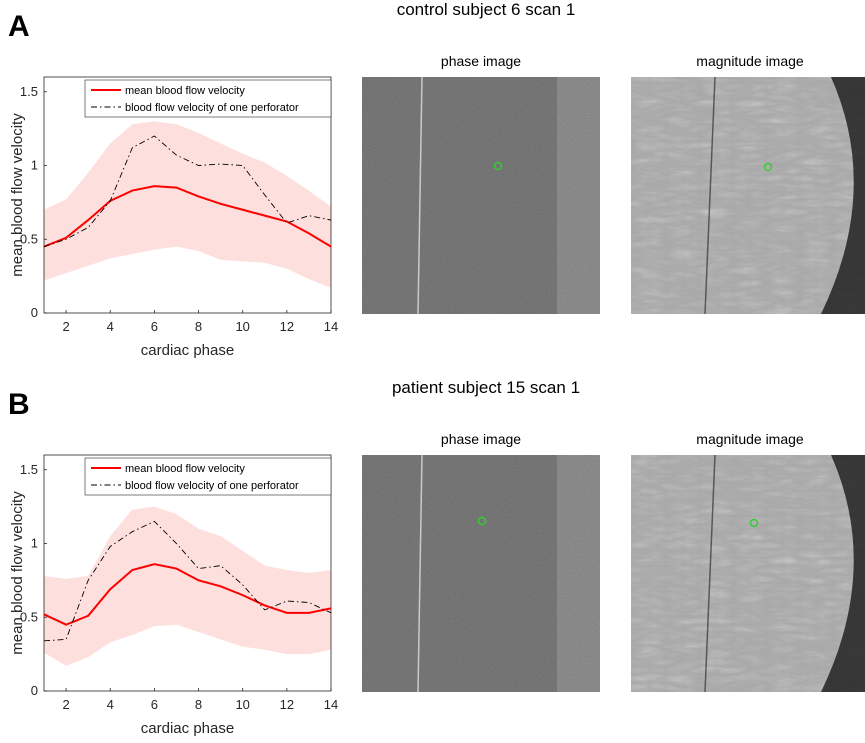  I want to click on panel-title: control subject 6 scan 1, so click(486, 9).